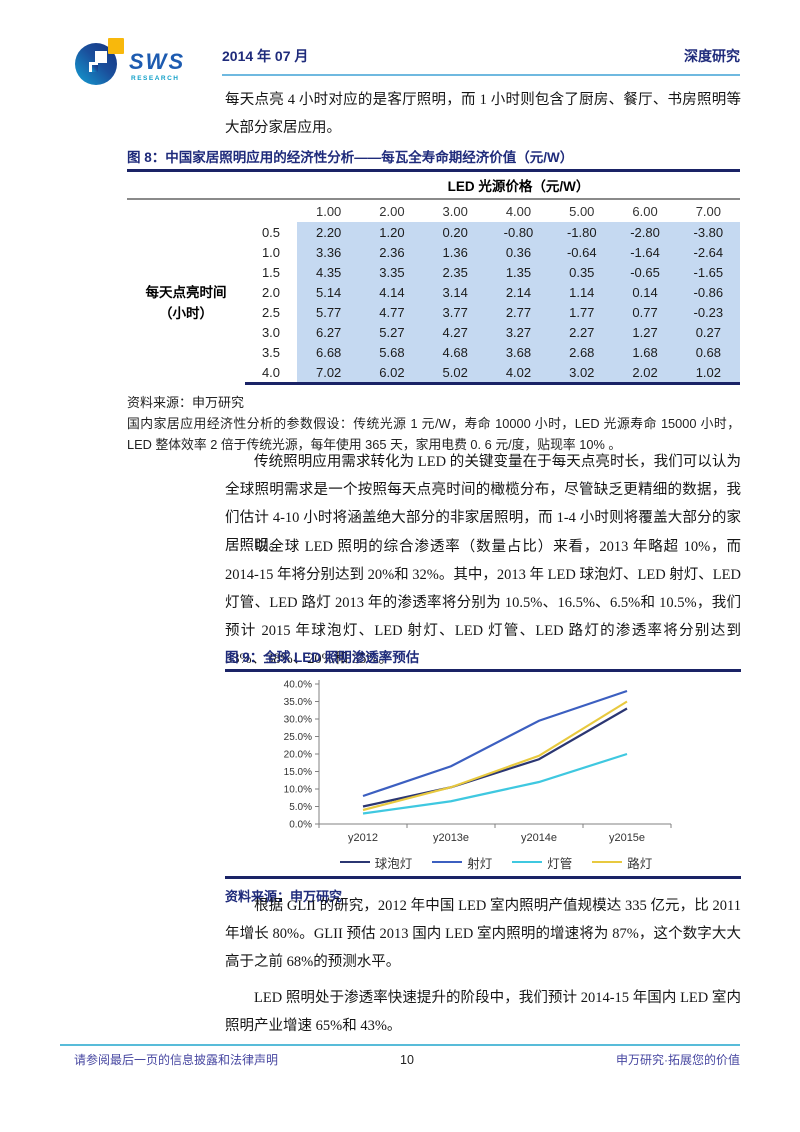  Describe the element at coordinates (298, 702) in the screenshot. I see `y-tick-label: 35.0%` at that location.